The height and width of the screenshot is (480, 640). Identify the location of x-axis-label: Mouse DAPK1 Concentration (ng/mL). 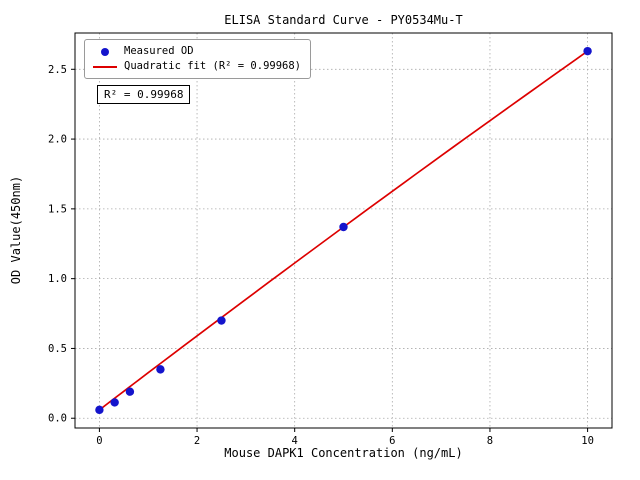
(343, 453).